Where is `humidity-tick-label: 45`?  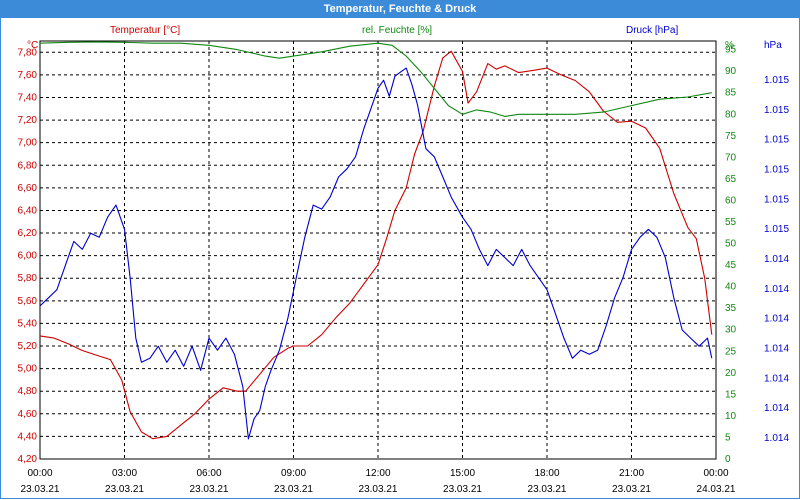
humidity-tick-label: 45 is located at coordinates (731, 265).